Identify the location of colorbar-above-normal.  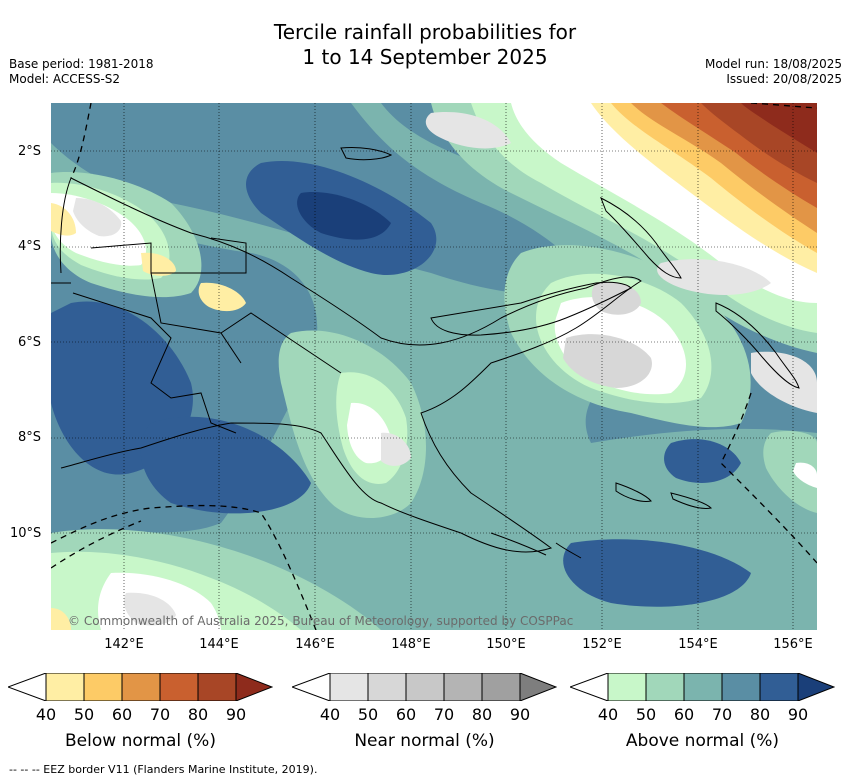
(702, 687).